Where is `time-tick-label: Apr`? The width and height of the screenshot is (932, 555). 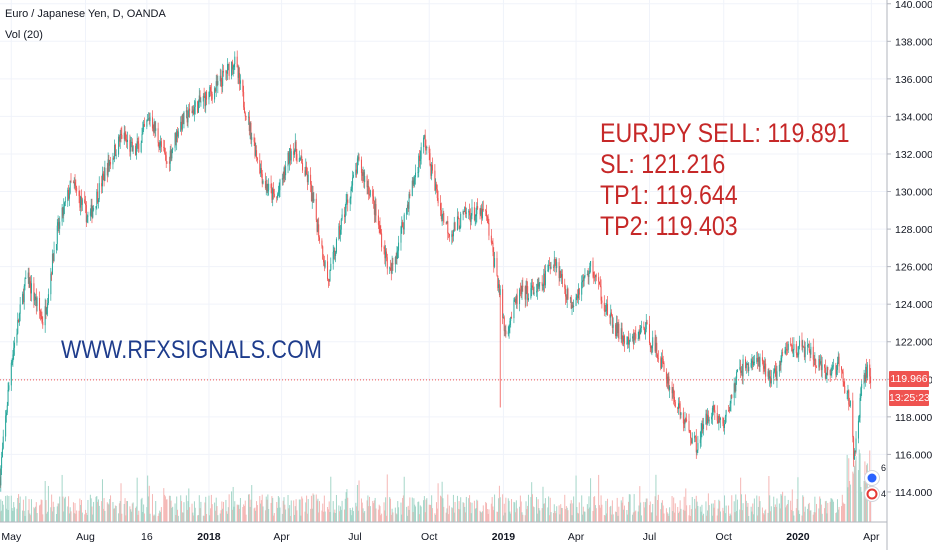 time-tick-label: Apr is located at coordinates (576, 537).